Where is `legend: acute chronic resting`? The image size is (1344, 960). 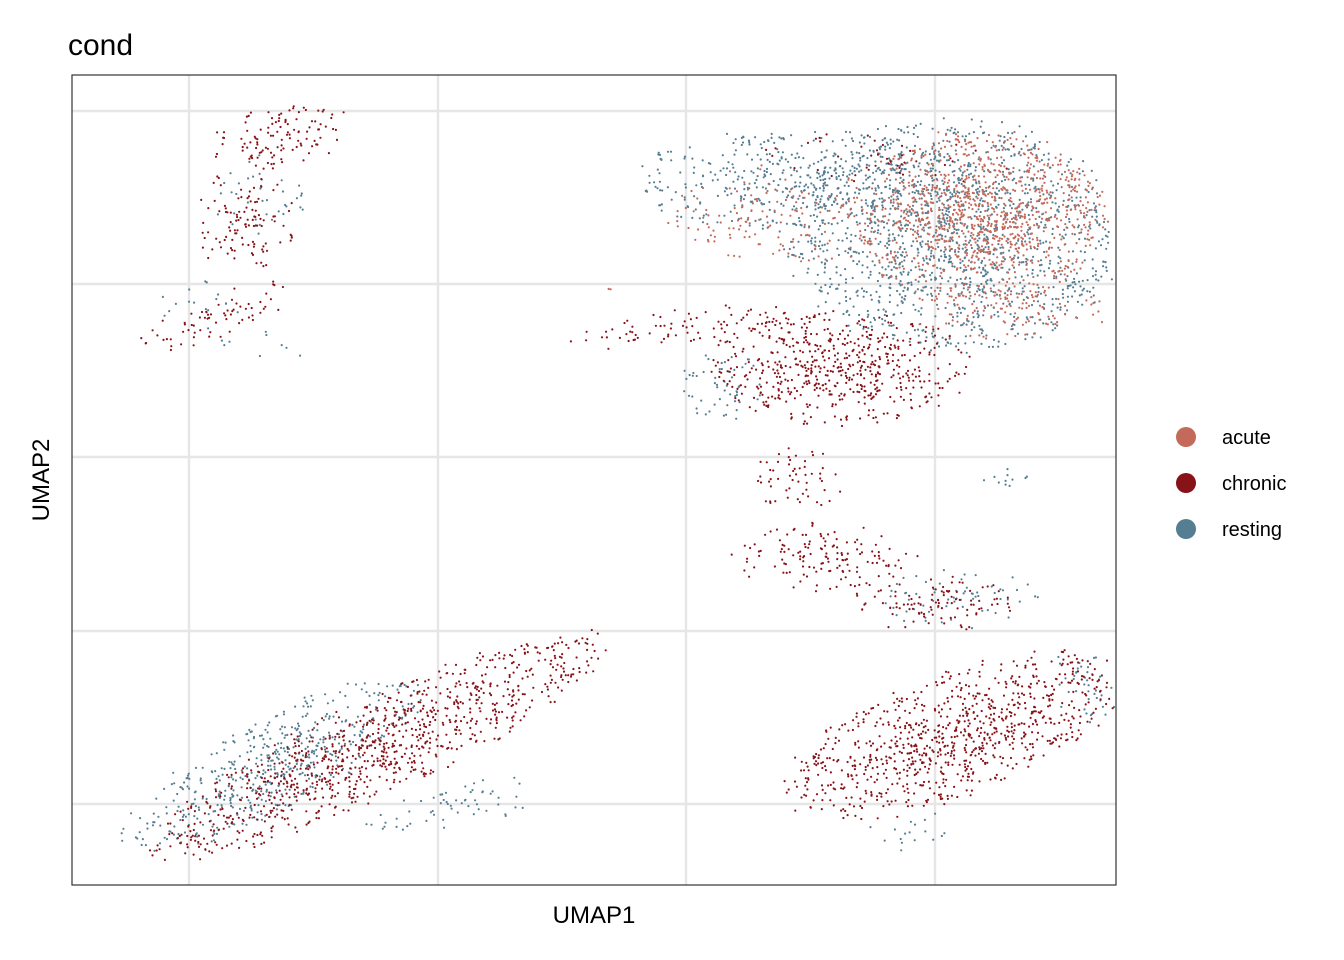
legend: acute chronic resting is located at coordinates (1231, 484).